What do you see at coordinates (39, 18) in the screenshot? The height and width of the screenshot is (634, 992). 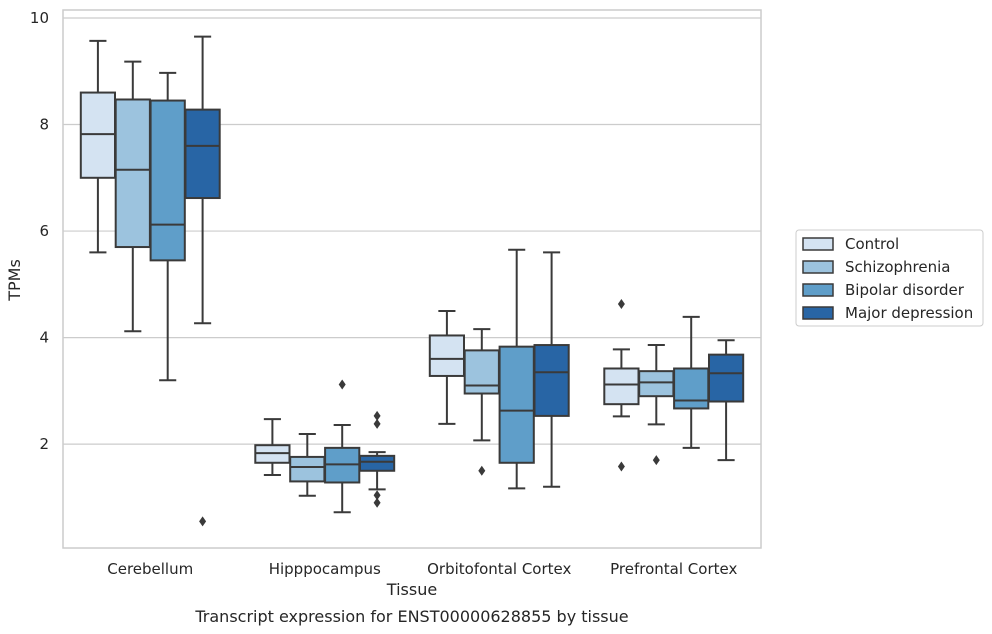 I see `y-tick-label: 10` at bounding box center [39, 18].